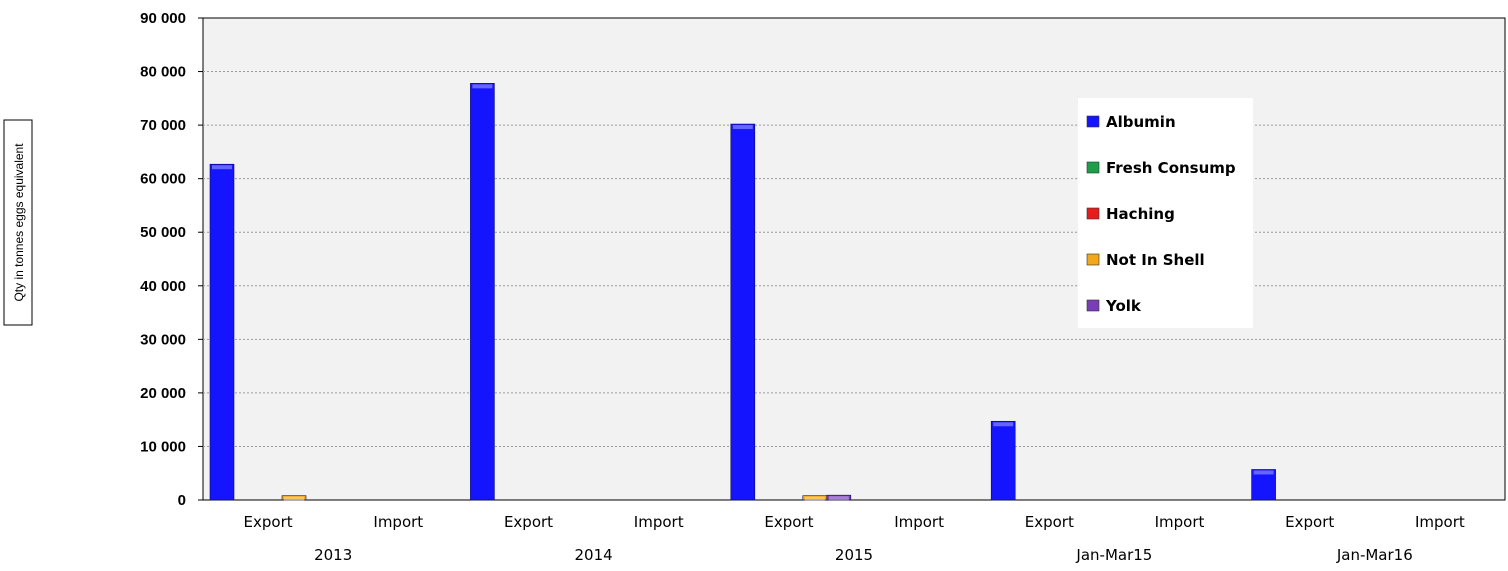  I want to click on y-tick-label: 40 000, so click(163, 286).